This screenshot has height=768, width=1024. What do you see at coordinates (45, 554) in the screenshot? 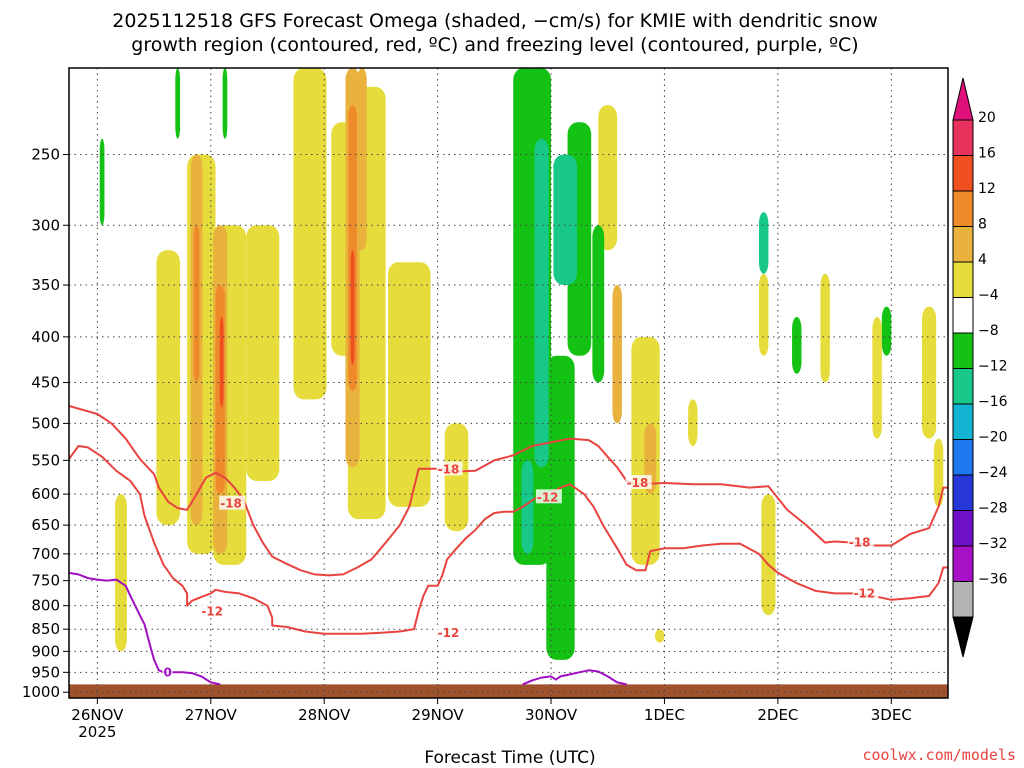
I see `y-tick-label-700: 700` at bounding box center [45, 554].